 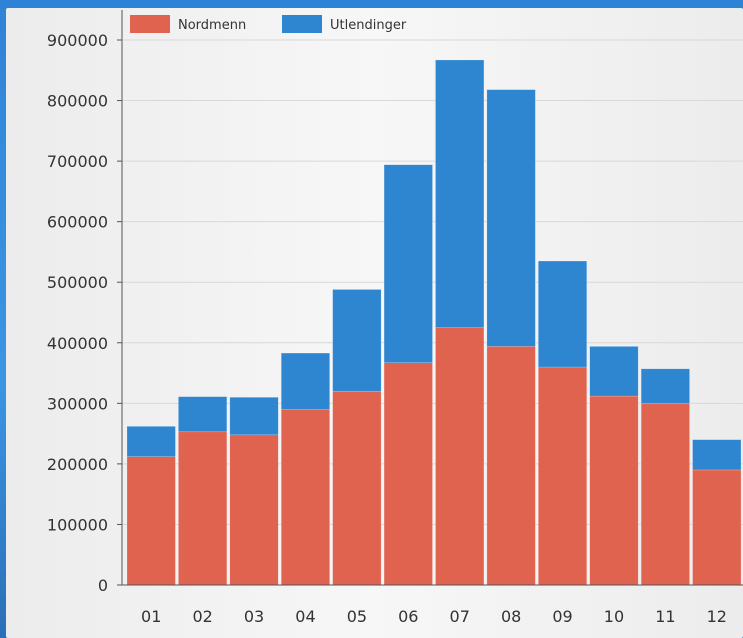 What do you see at coordinates (103, 585) in the screenshot?
I see `y-tick-0: 0` at bounding box center [103, 585].